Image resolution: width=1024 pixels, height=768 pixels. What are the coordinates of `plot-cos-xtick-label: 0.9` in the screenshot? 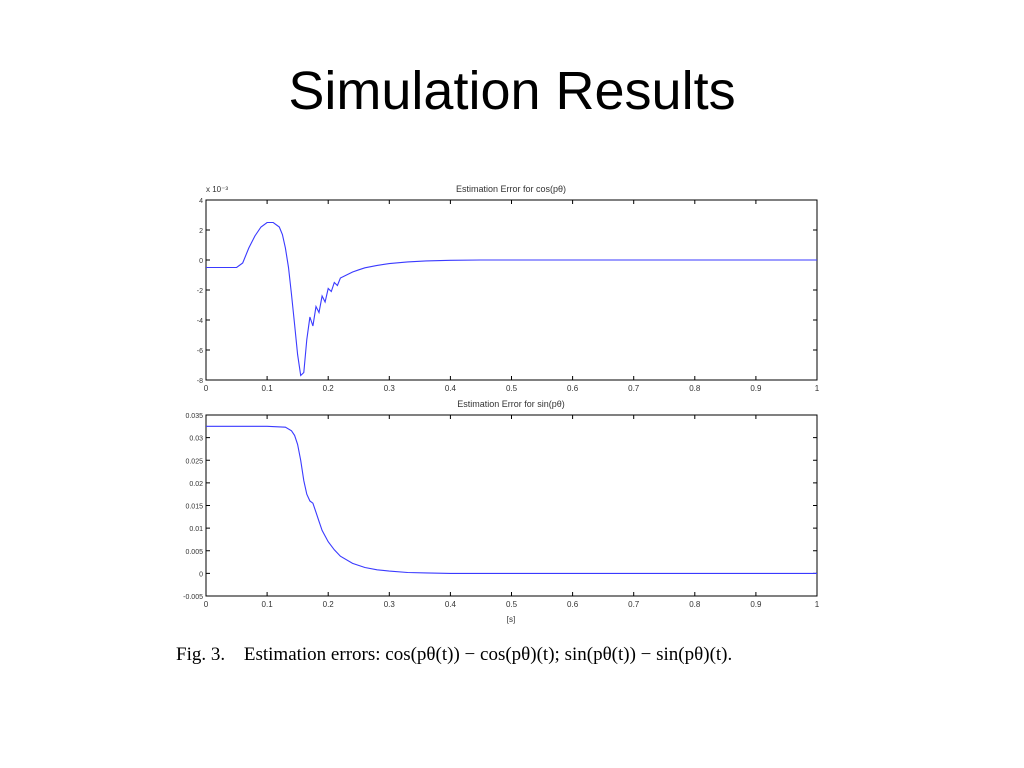 It's located at (756, 388).